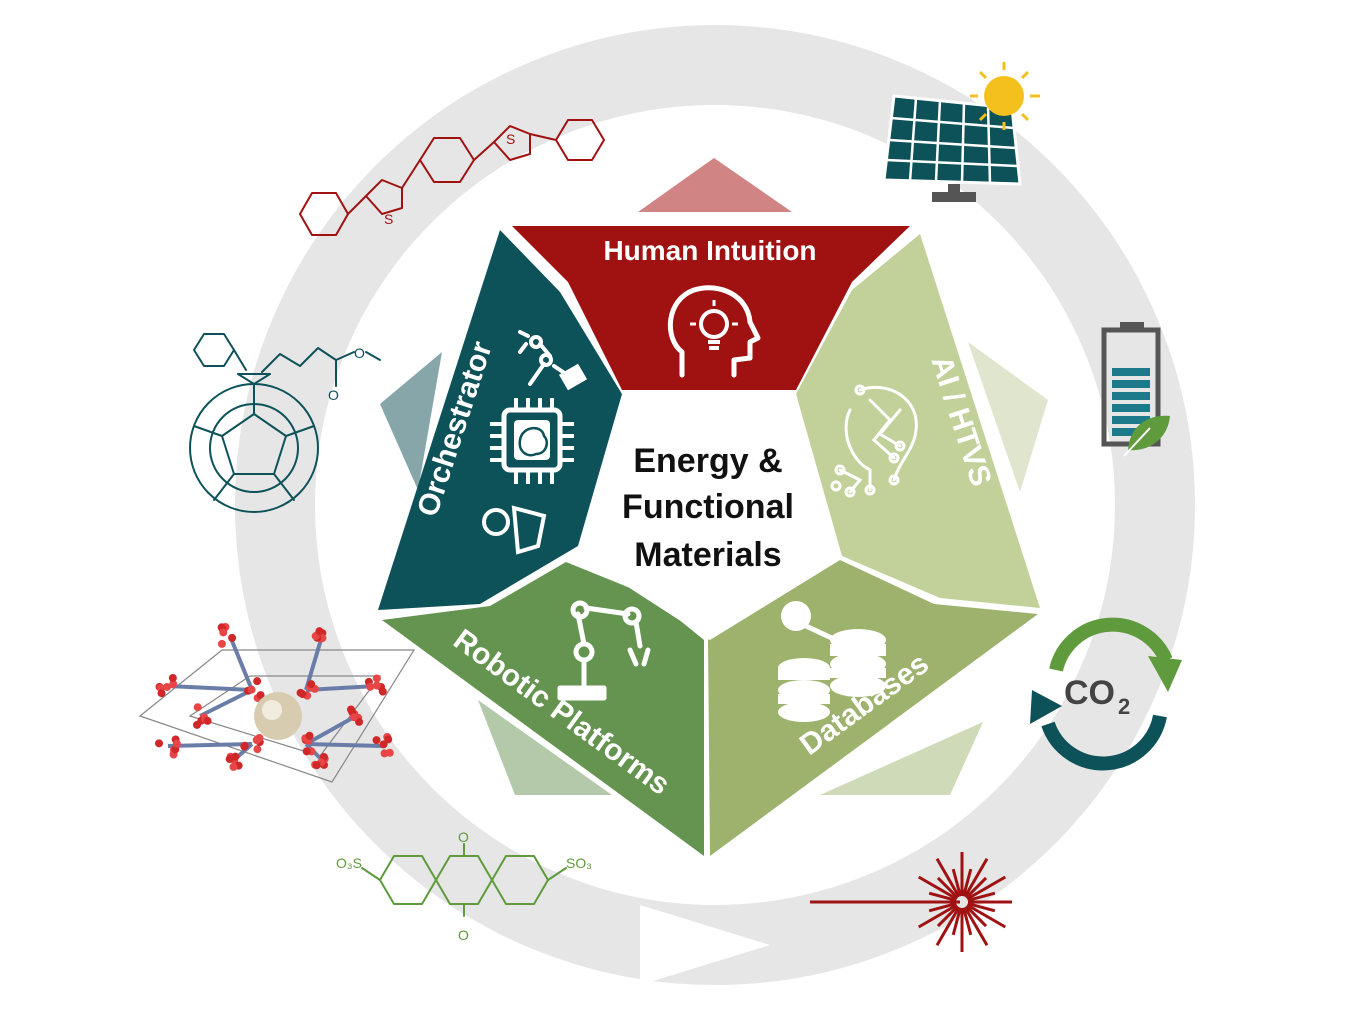 The height and width of the screenshot is (1024, 1365). Describe the element at coordinates (707, 461) in the screenshot. I see `center-line-1: Energy &` at that location.